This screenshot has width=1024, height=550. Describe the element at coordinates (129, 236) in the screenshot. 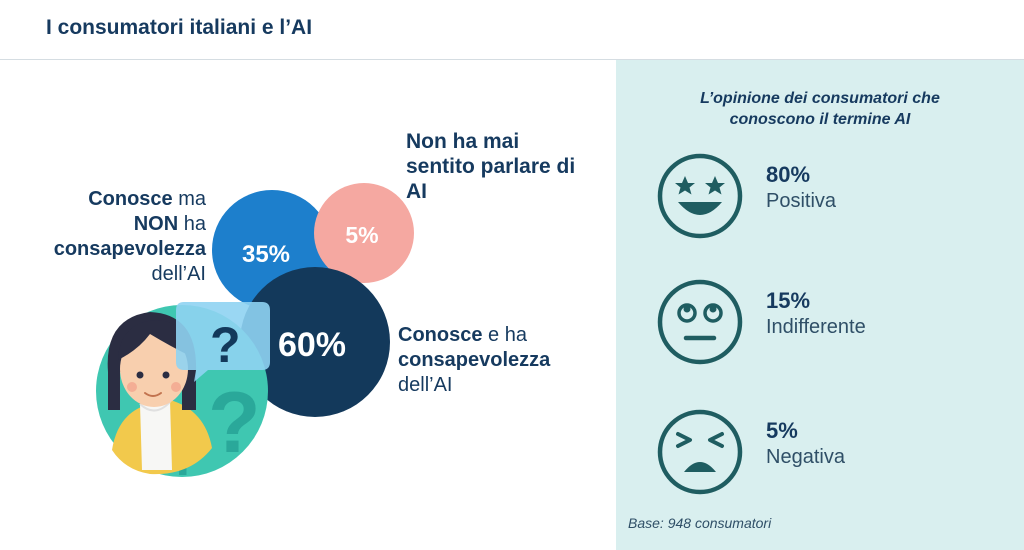

I see `label-aware-not: Conosce ma NON ha consapevolezza dell’AI` at that location.